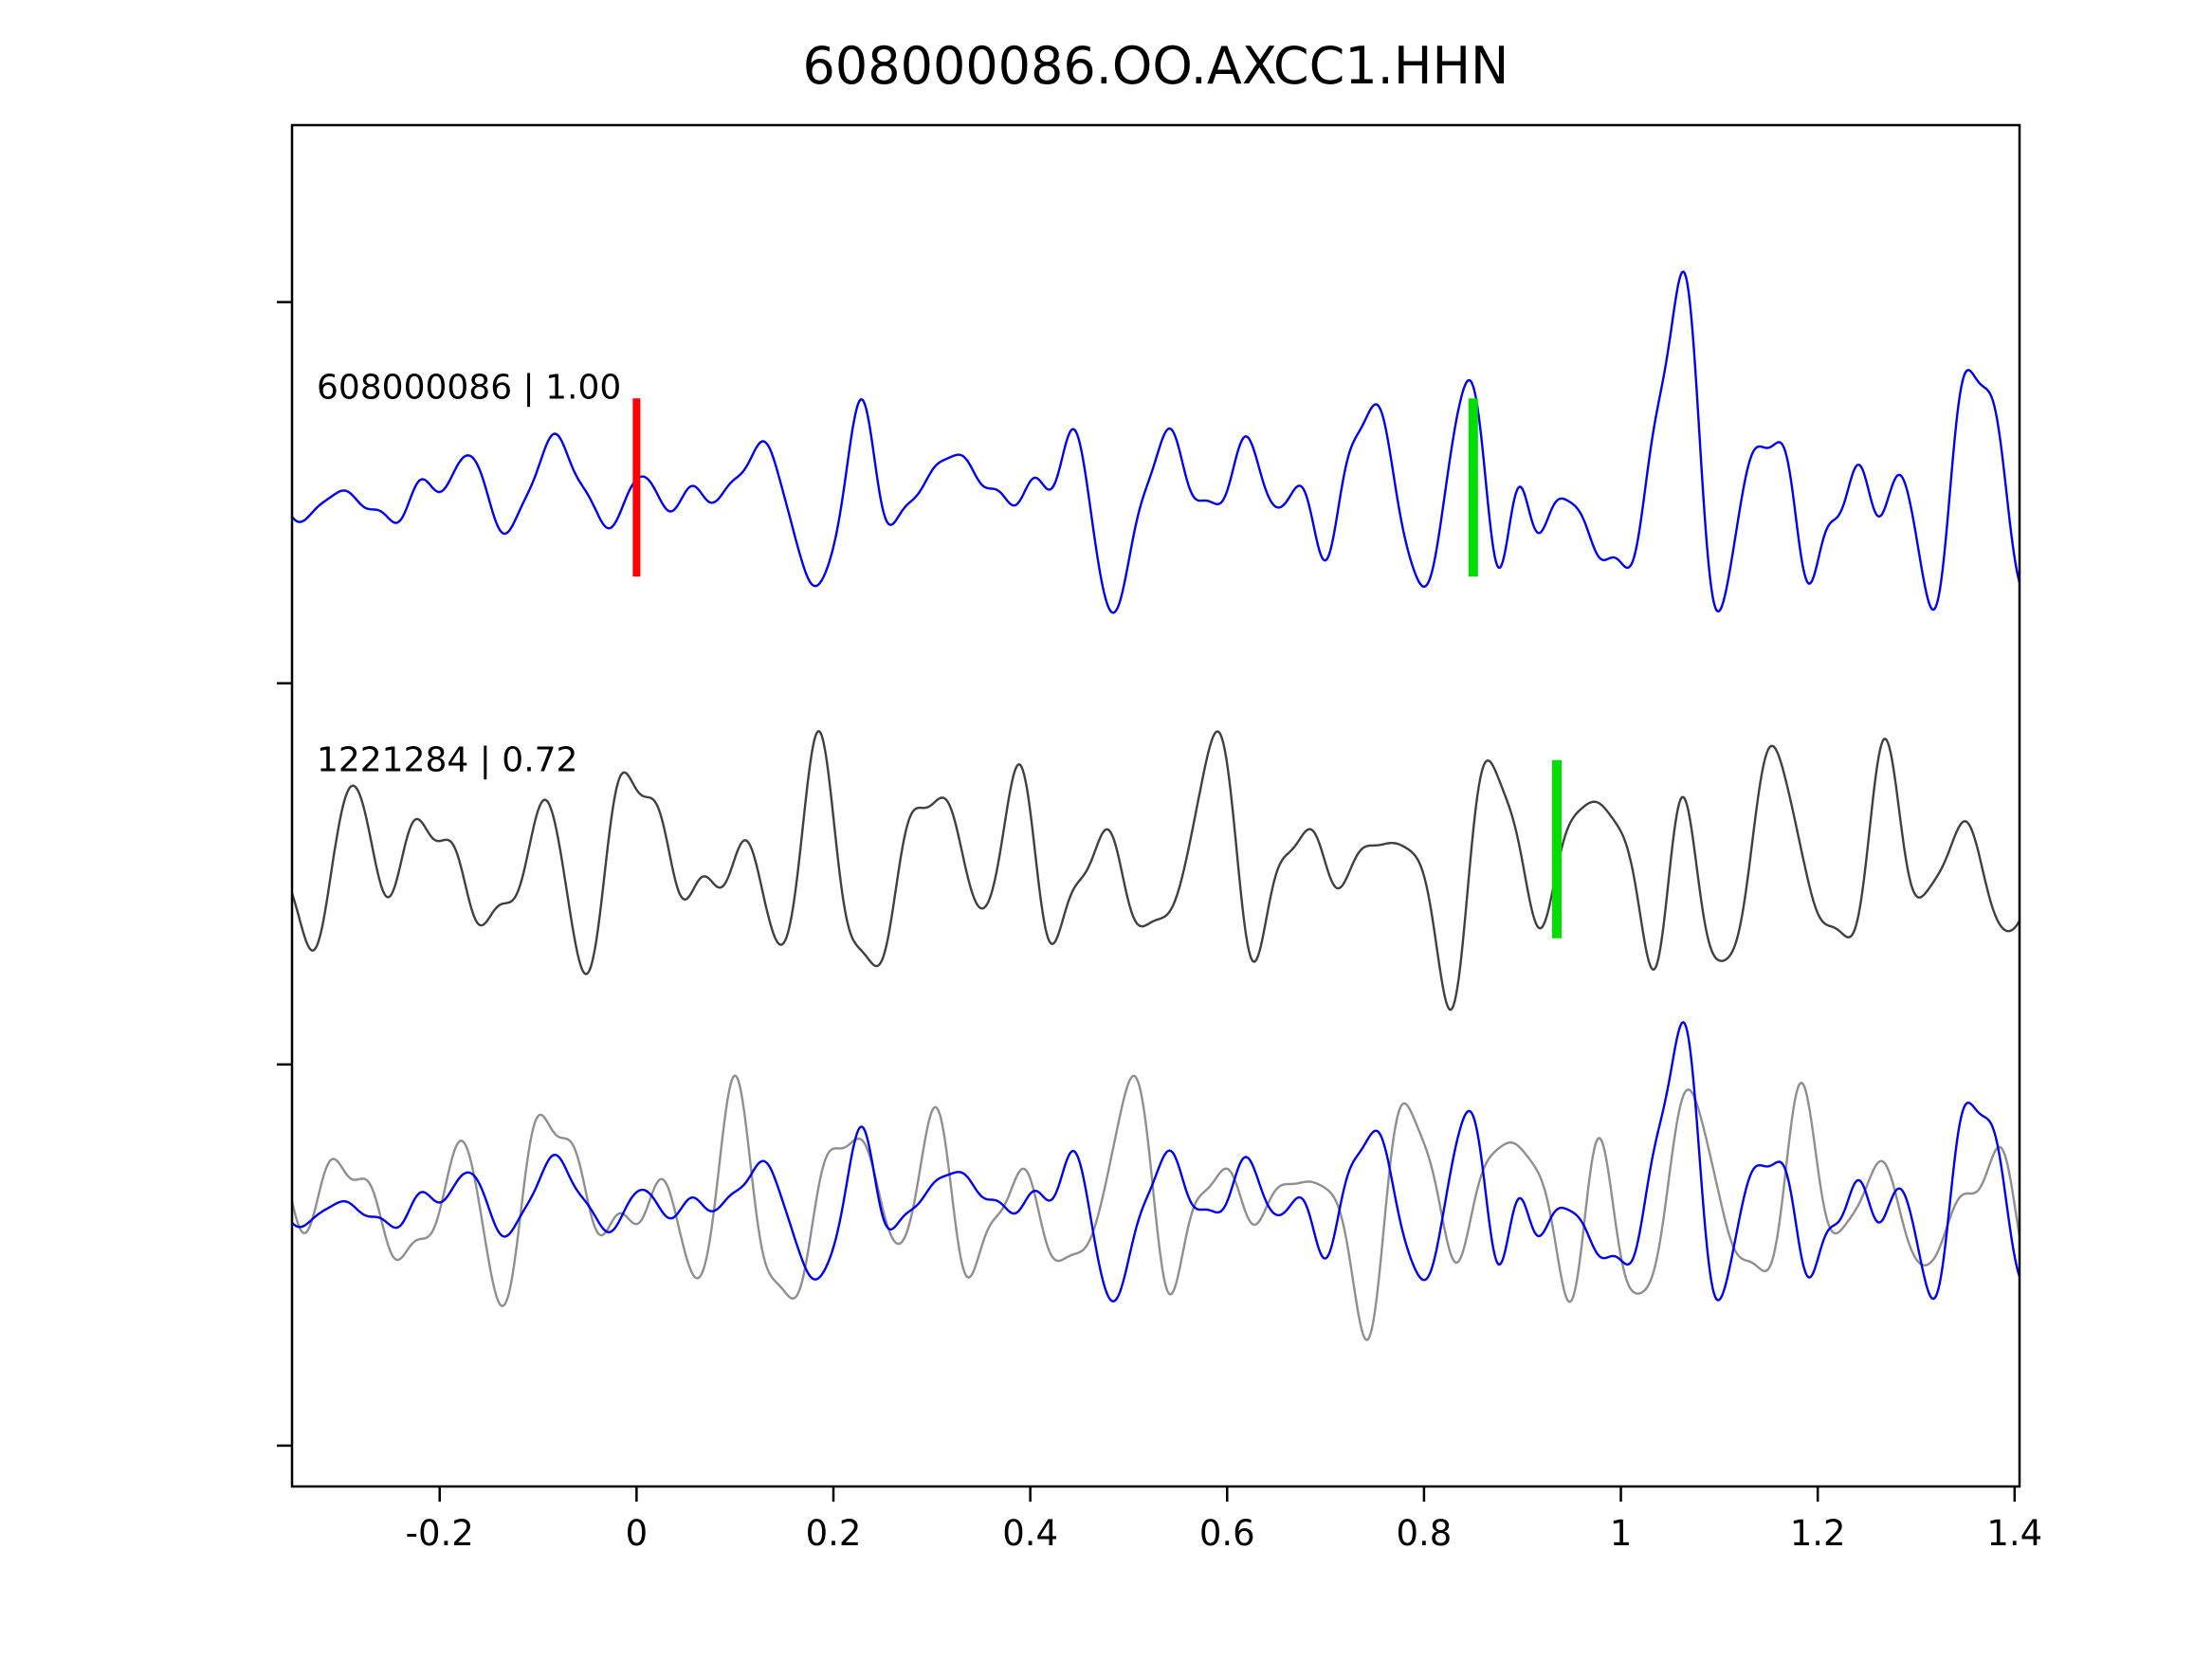 This screenshot has width=2212, height=1659. I want to click on x-tick-label-5: 0.8, so click(1424, 1533).